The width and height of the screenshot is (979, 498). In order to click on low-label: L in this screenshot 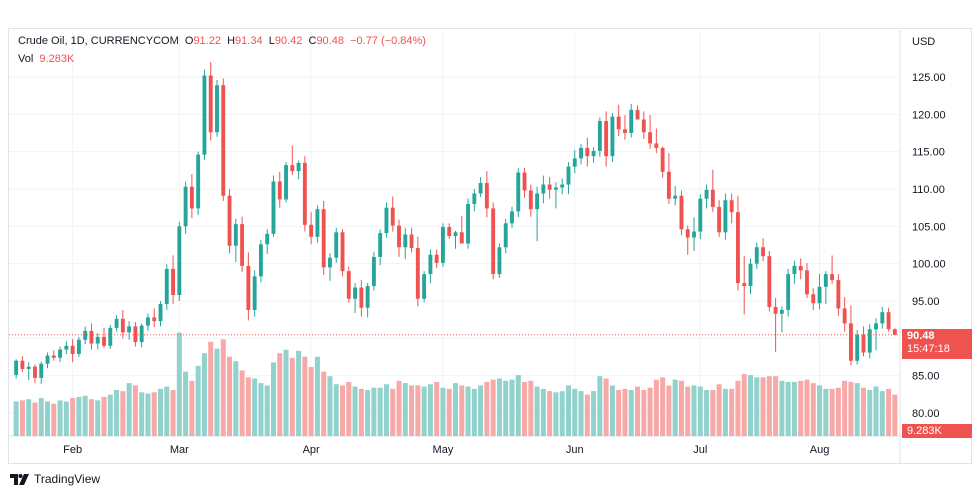, I will do `click(271, 41)`.